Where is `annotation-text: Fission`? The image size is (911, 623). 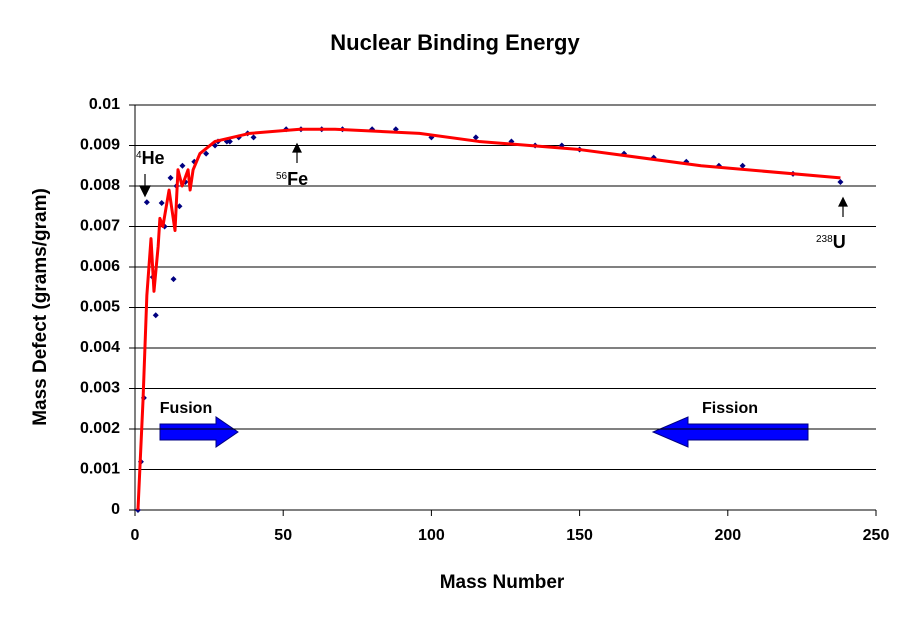 annotation-text: Fission is located at coordinates (730, 408).